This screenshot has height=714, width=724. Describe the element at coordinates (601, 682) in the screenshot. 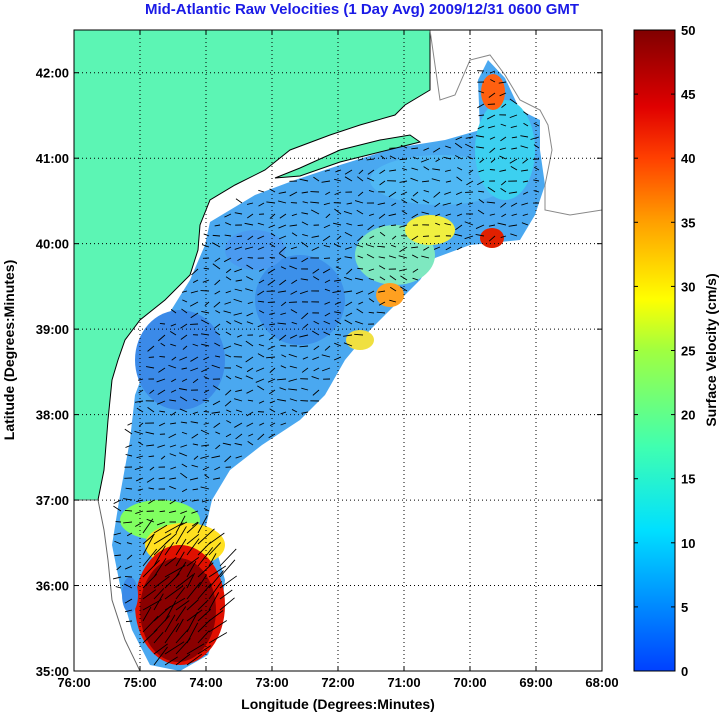

I see `x-tick-label: 68:00` at that location.